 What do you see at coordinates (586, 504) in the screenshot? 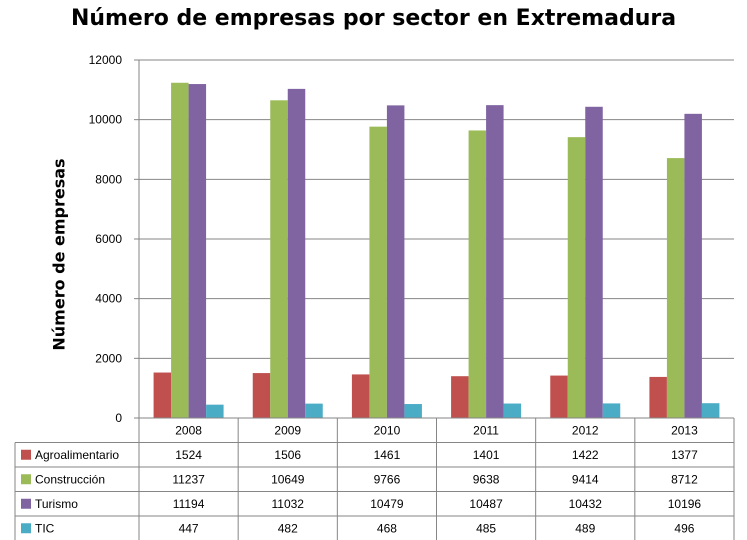
I see `data-table-value: 10432` at bounding box center [586, 504].